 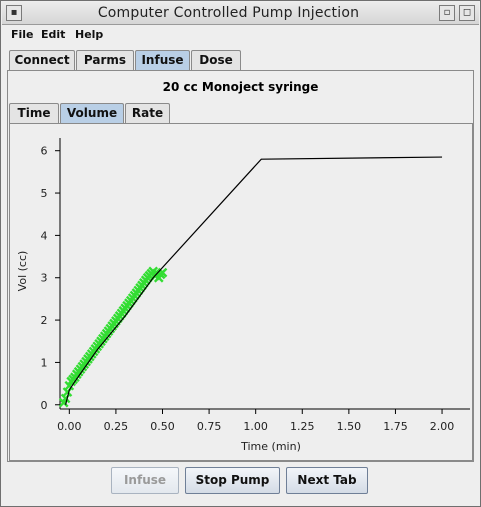 What do you see at coordinates (44, 193) in the screenshot?
I see `y-tick-label: 5` at bounding box center [44, 193].